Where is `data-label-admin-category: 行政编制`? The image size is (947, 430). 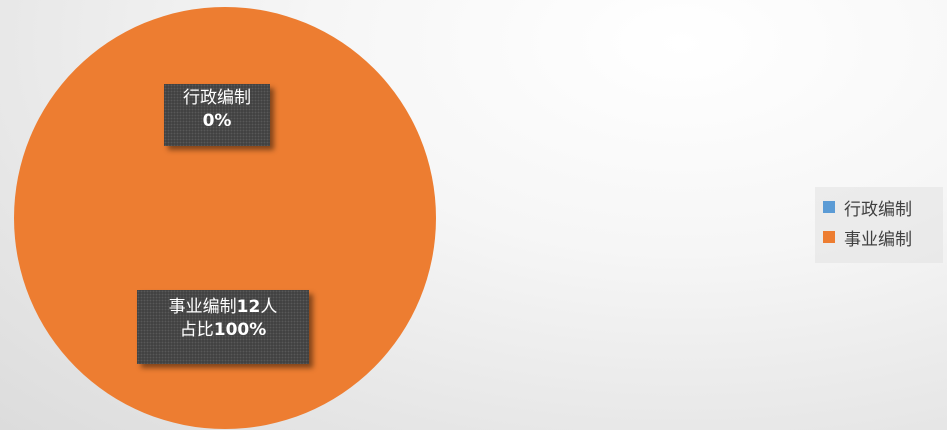
data-label-admin-category: 行政编制 is located at coordinates (217, 98).